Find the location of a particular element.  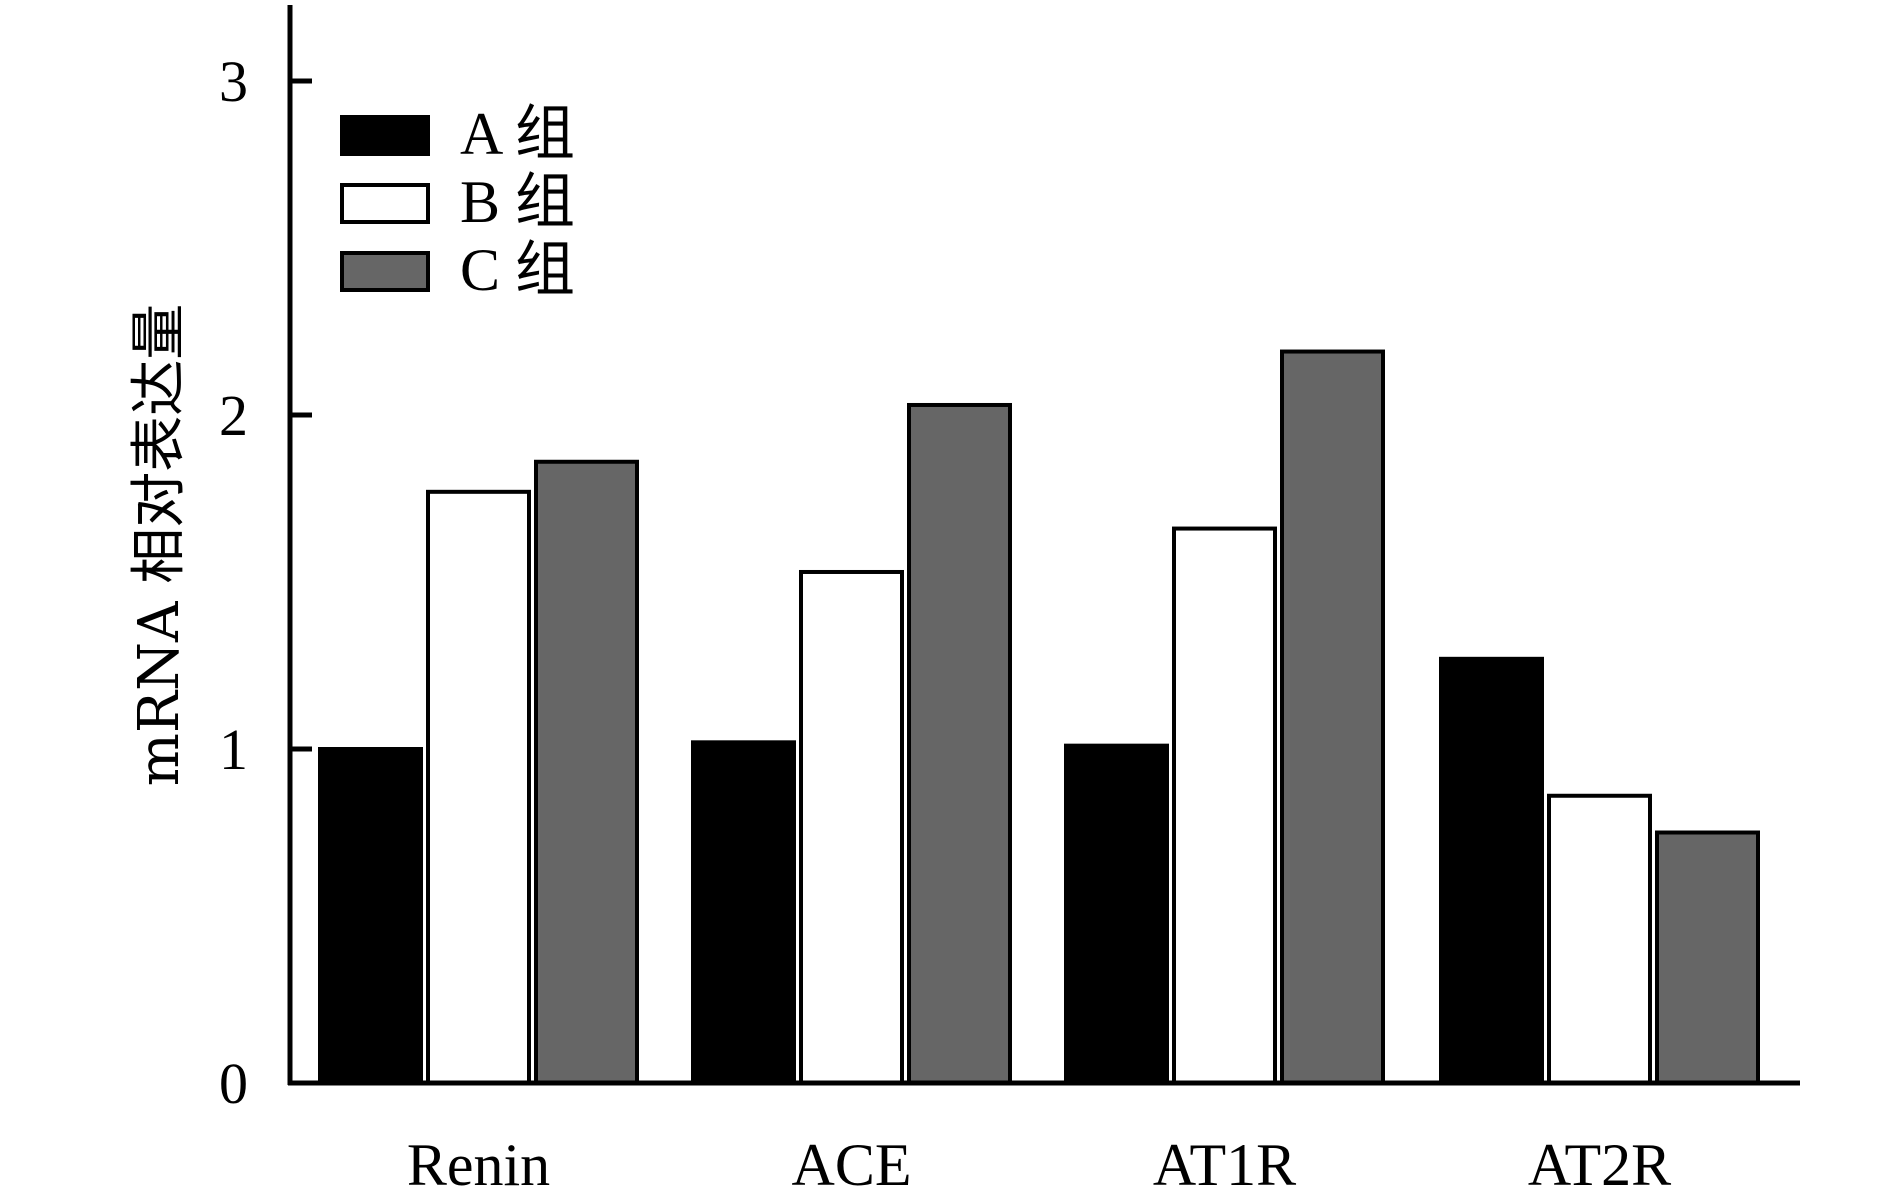

x-tick-labels-layer: Renin ACE AT1R AT2R is located at coordinates (1039, 1163).